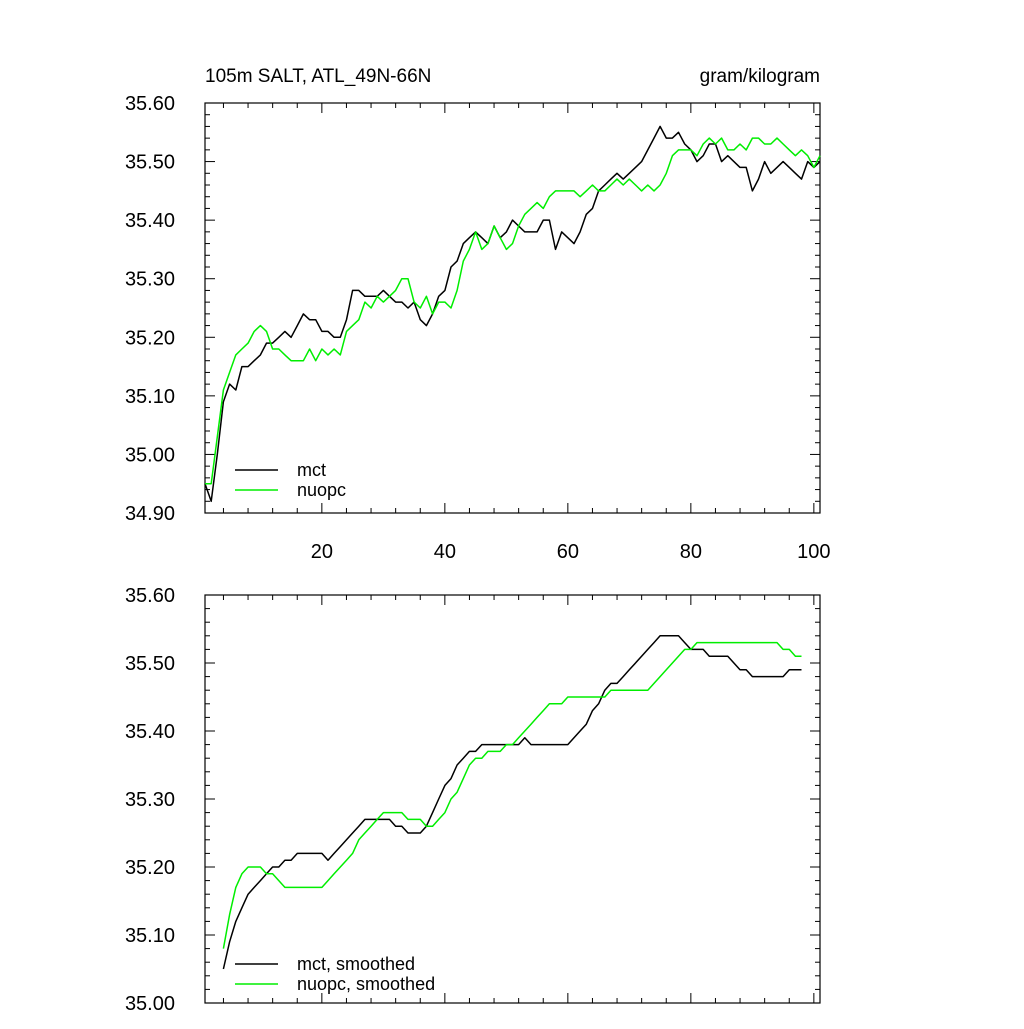  Describe the element at coordinates (760, 76) in the screenshot. I see `chart-units: gram/kilogram` at that location.